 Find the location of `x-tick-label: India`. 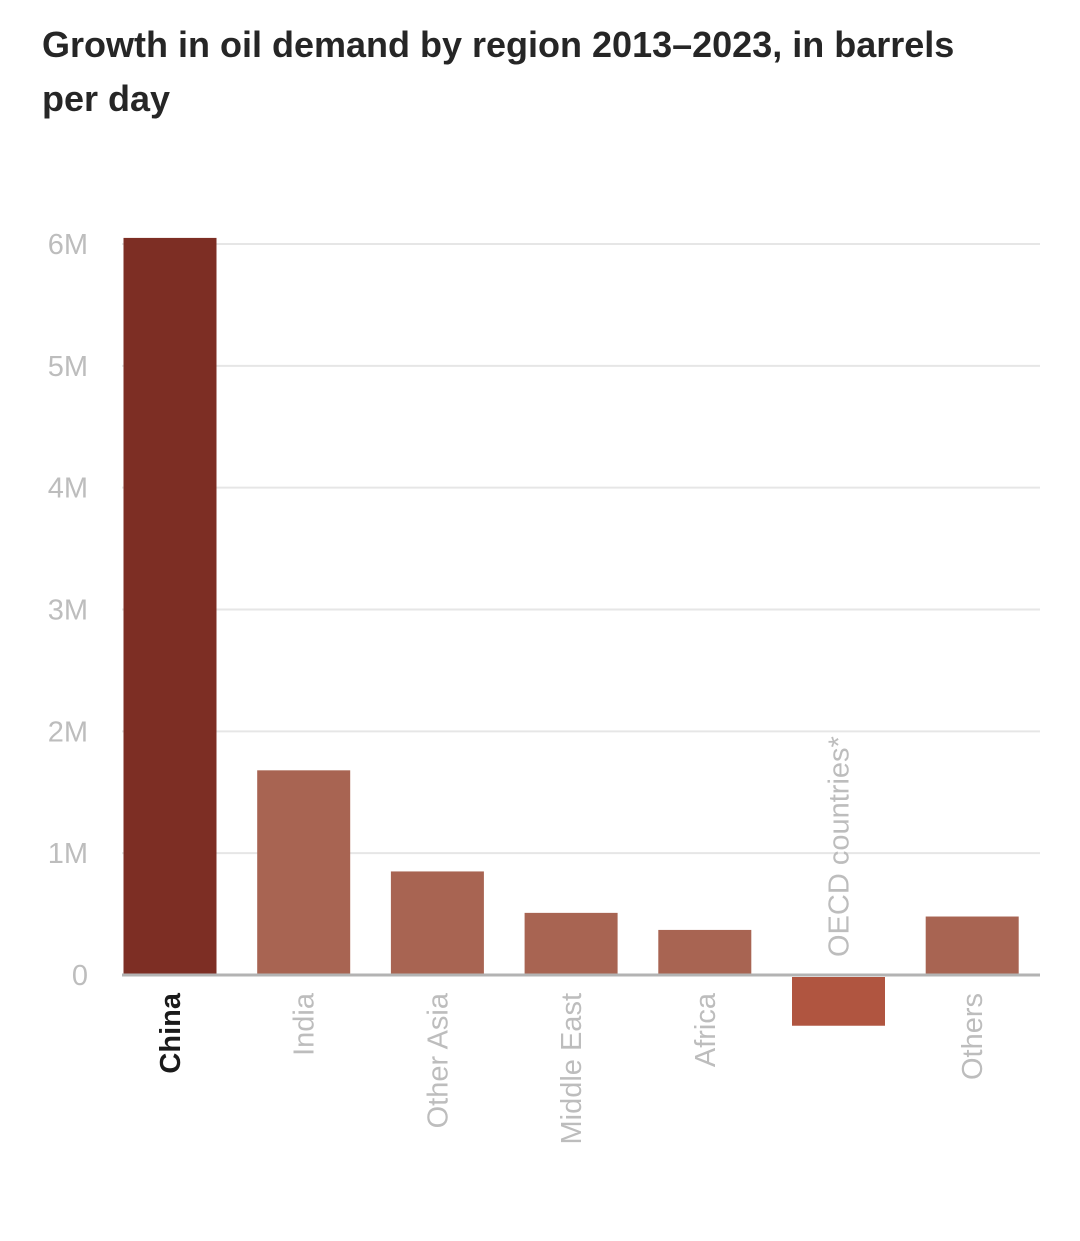

x-tick-label: India is located at coordinates (305, 1024).